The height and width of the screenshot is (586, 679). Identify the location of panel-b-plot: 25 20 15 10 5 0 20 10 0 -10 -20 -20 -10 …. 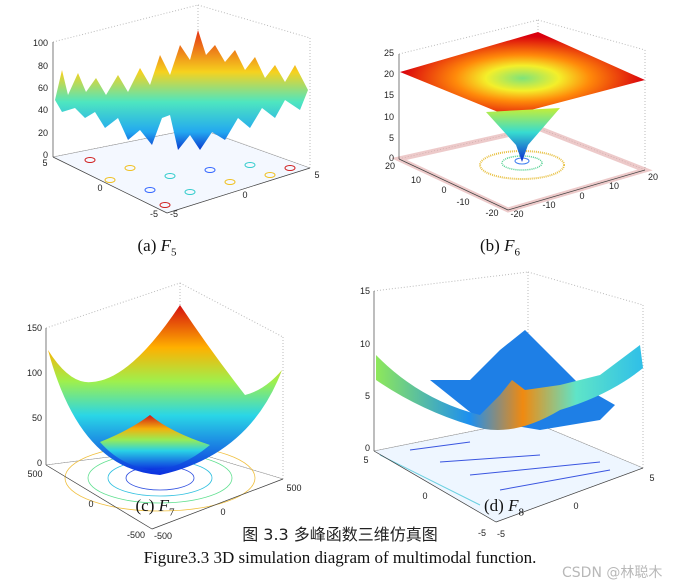
(521, 119).